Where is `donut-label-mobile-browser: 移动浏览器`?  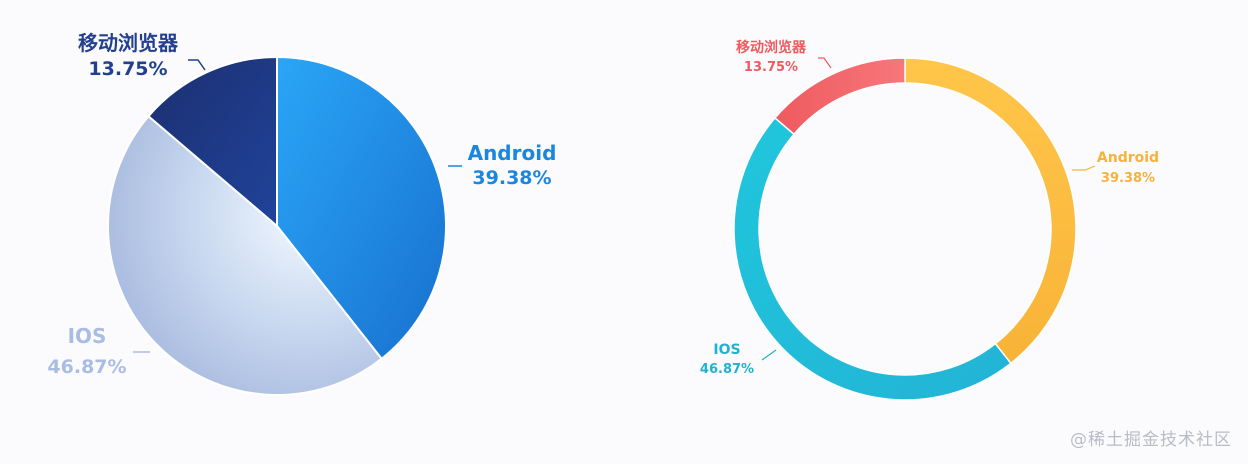 donut-label-mobile-browser: 移动浏览器 is located at coordinates (771, 47).